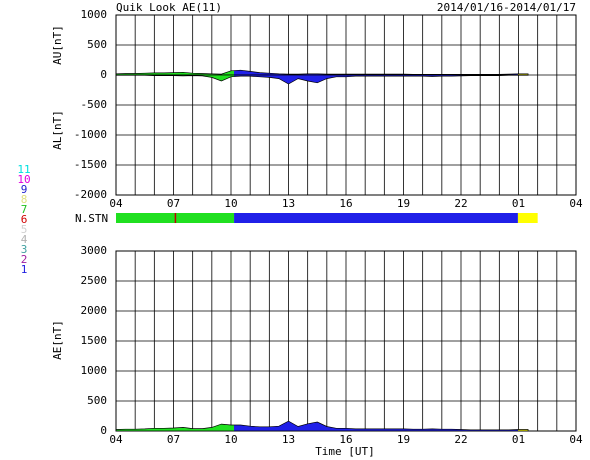 This screenshot has width=590, height=460. Describe the element at coordinates (57, 340) in the screenshot. I see `y-axis-label: AE[nT]` at that location.